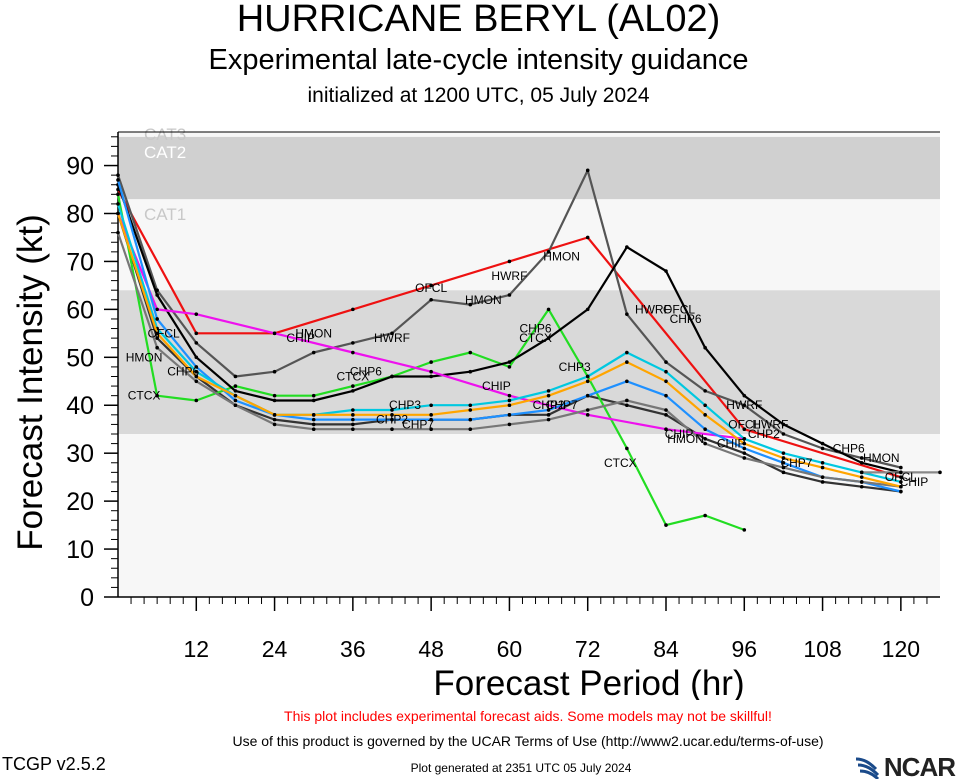 Image resolution: width=957 pixels, height=783 pixels. I want to click on y-tick-label: 50, so click(80, 358).